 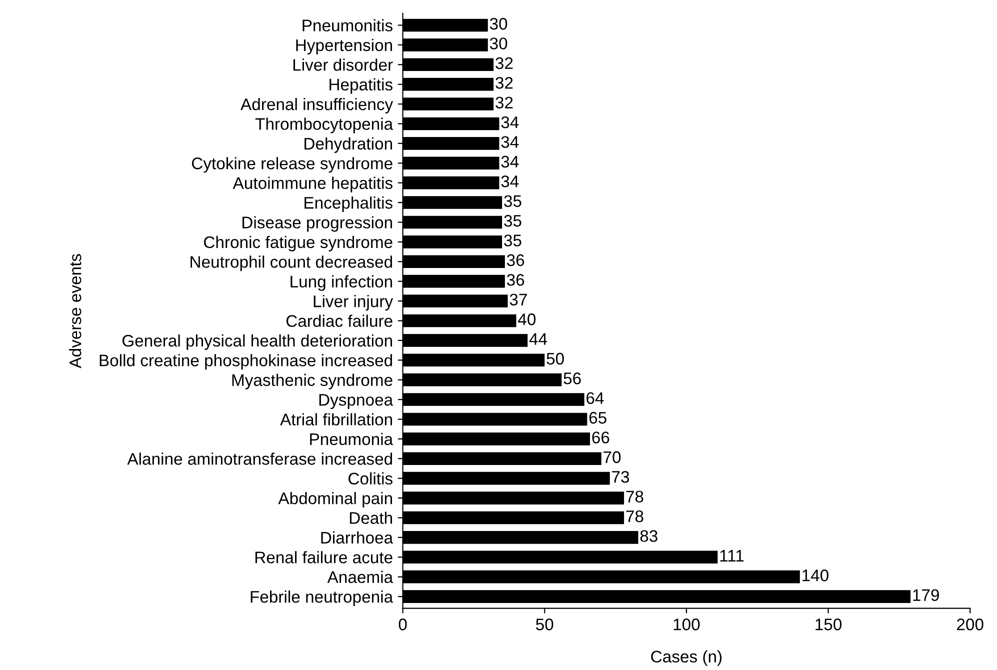 I want to click on y-tick-label: Liver injury, so click(x=354, y=302).